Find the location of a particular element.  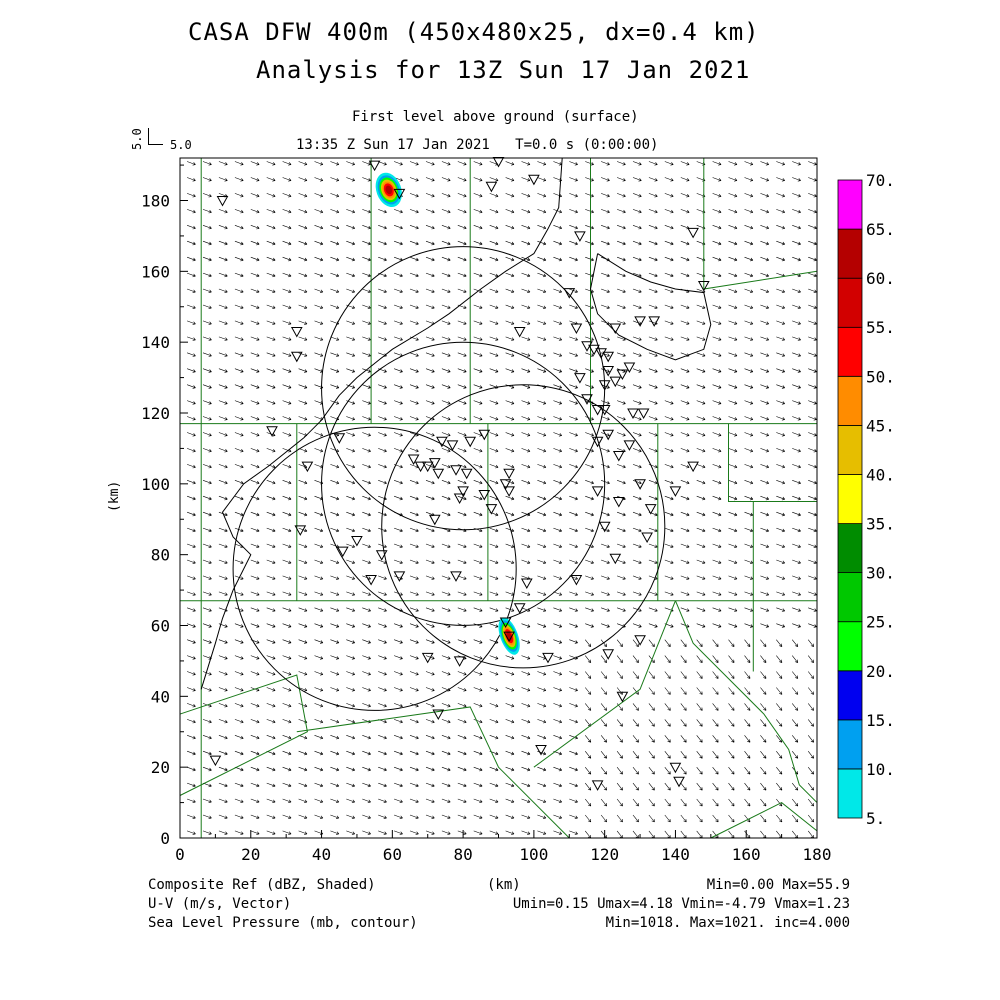

colorbar-label: 10. is located at coordinates (880, 769).